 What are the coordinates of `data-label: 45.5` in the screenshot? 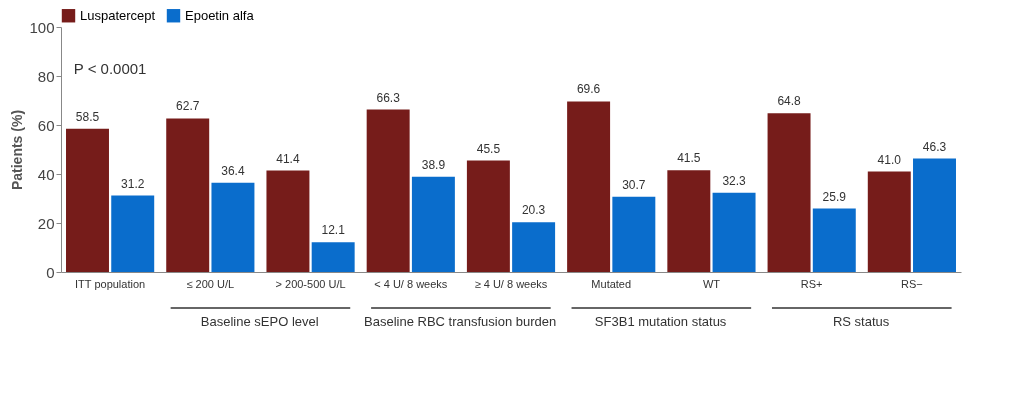 It's located at (488, 148).